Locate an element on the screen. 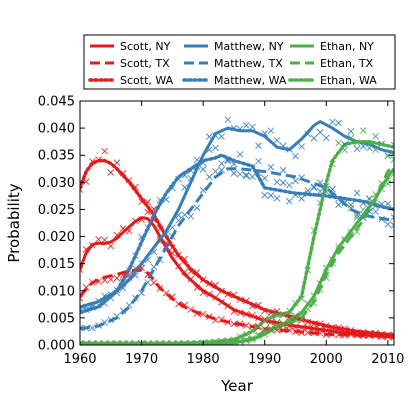  marker-matthew-ny-1977 is located at coordinates (185, 187).